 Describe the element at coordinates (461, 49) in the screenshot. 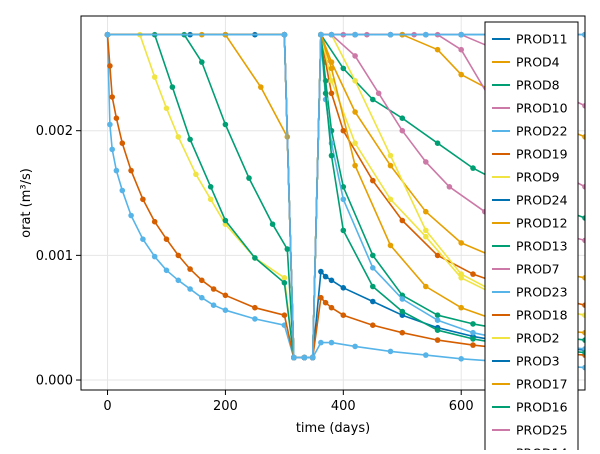

I see `data-point-prod10` at that location.